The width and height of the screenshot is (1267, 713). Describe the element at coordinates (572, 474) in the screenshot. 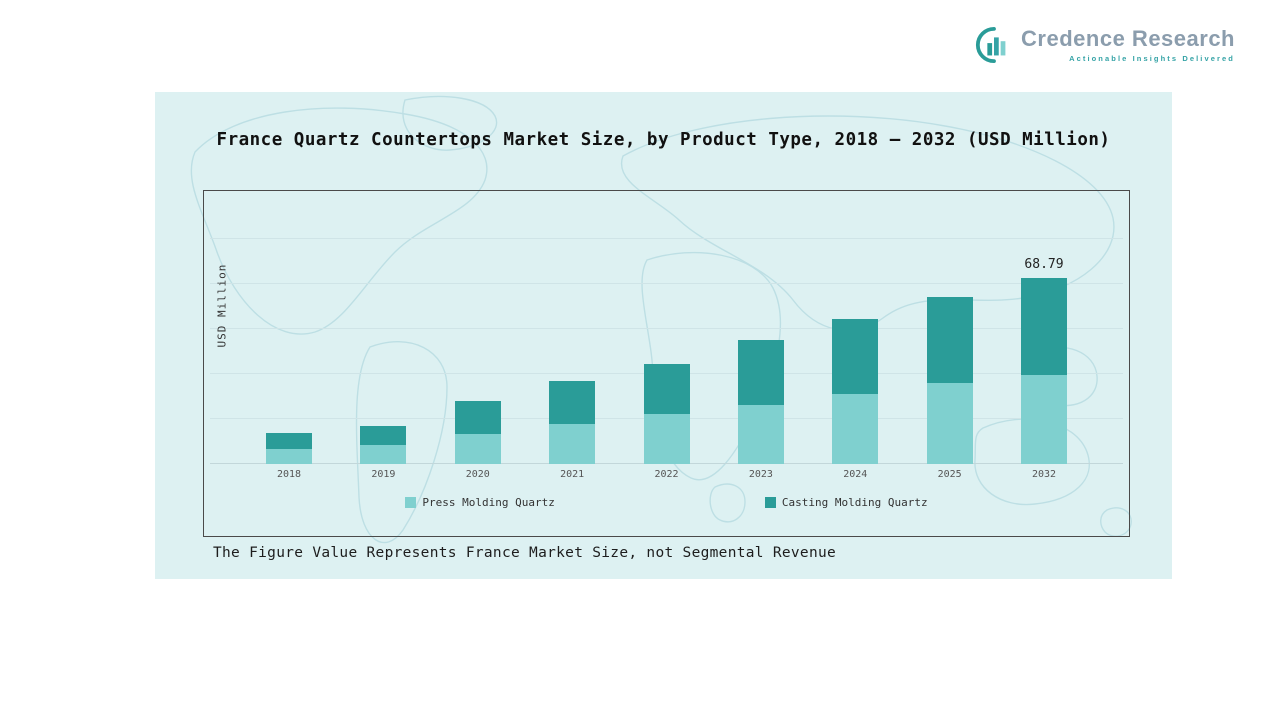

I see `x-axis-tick-label: 2021` at that location.